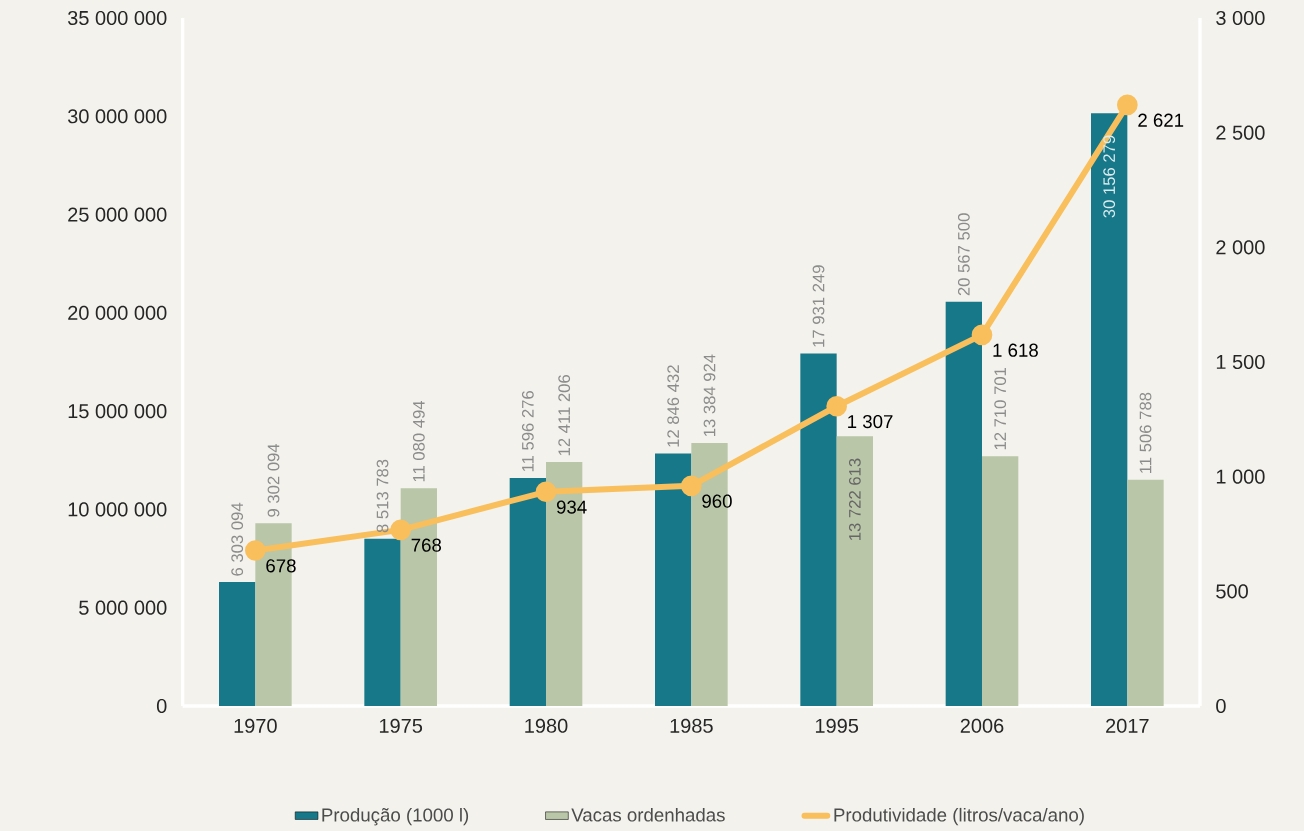 This screenshot has width=1304, height=831. I want to click on data-label: 13 384 924, so click(709, 395).